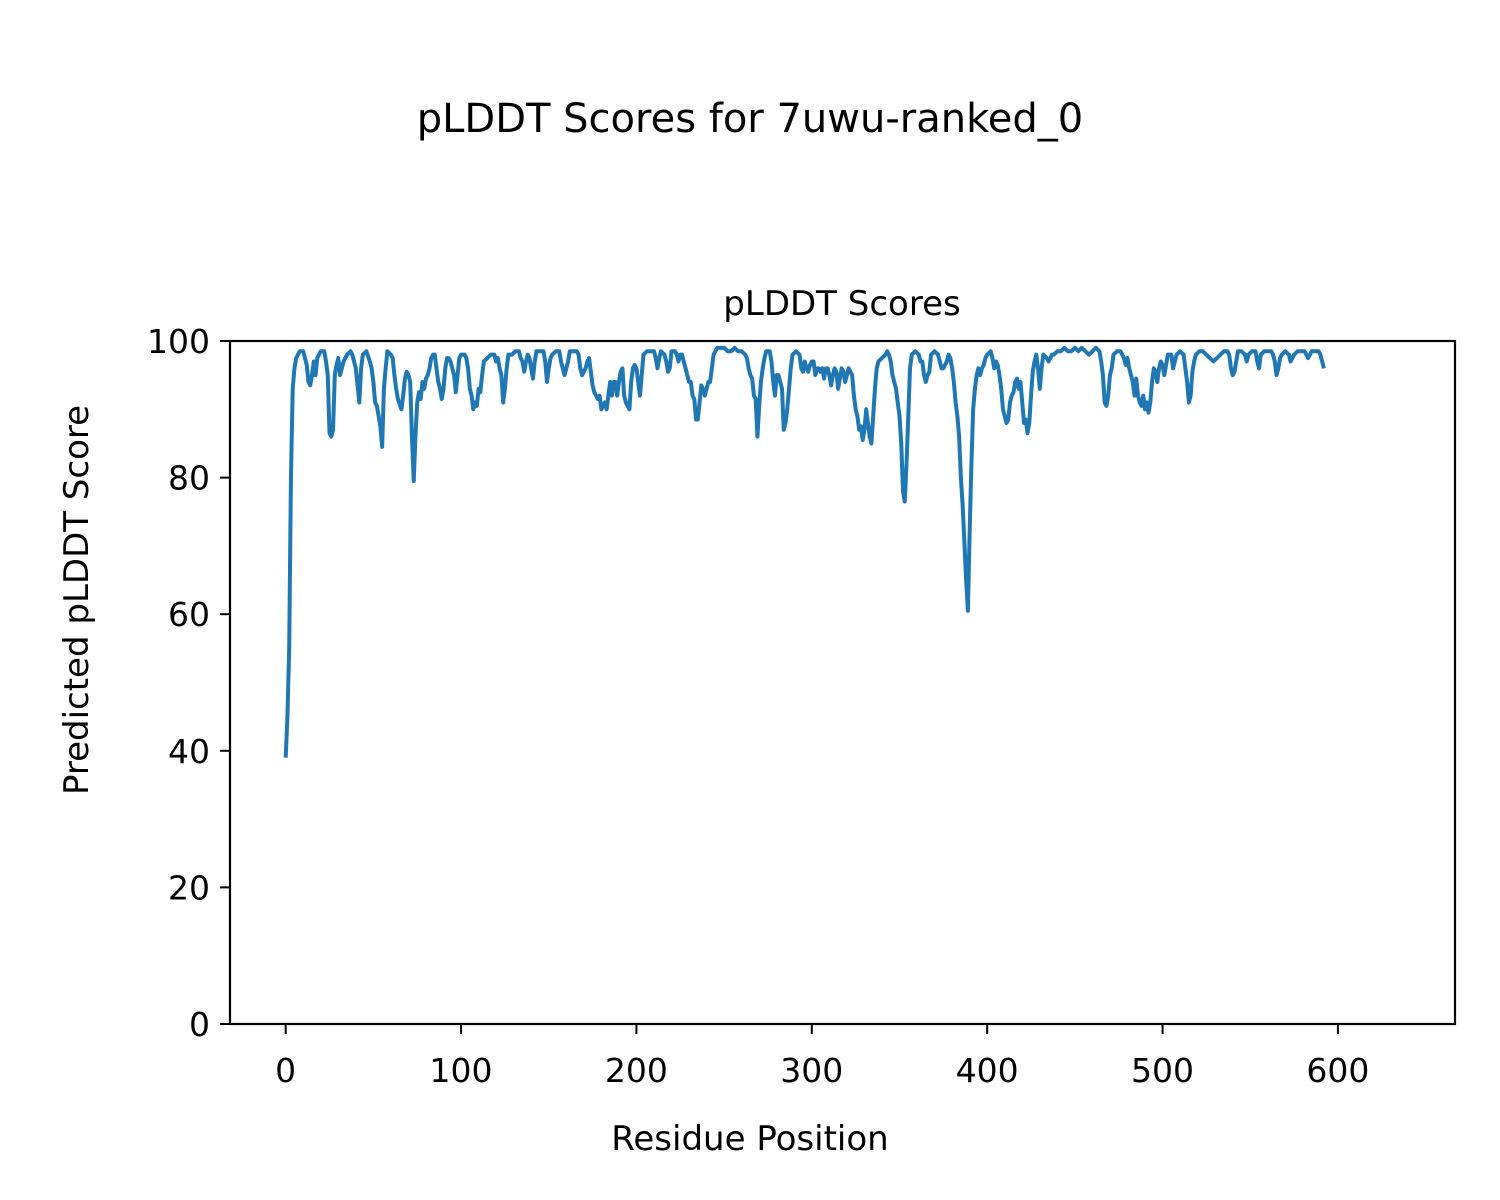  What do you see at coordinates (285, 1070) in the screenshot?
I see `x-tick-label: 0` at bounding box center [285, 1070].